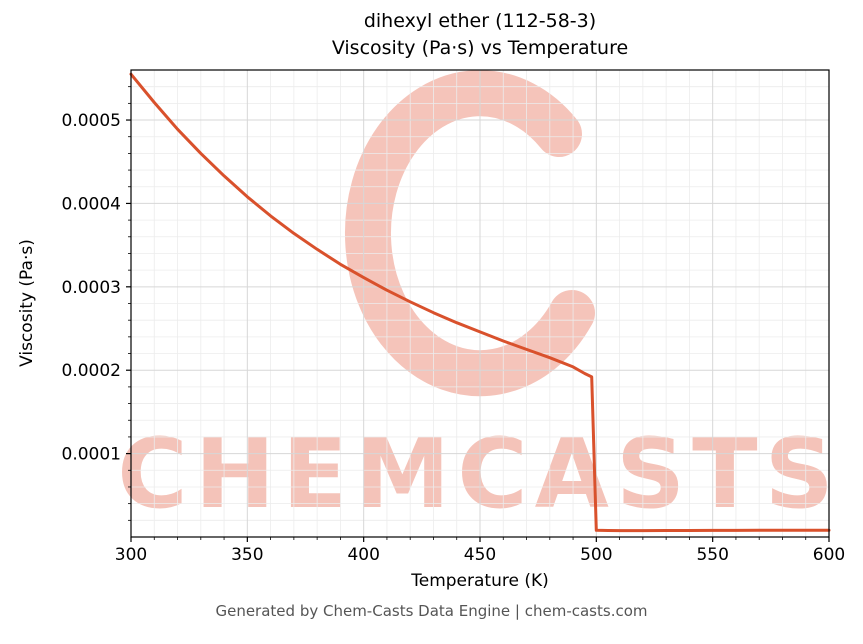 The image size is (863, 644). Describe the element at coordinates (131, 555) in the screenshot. I see `x-tick-label: 300` at that location.